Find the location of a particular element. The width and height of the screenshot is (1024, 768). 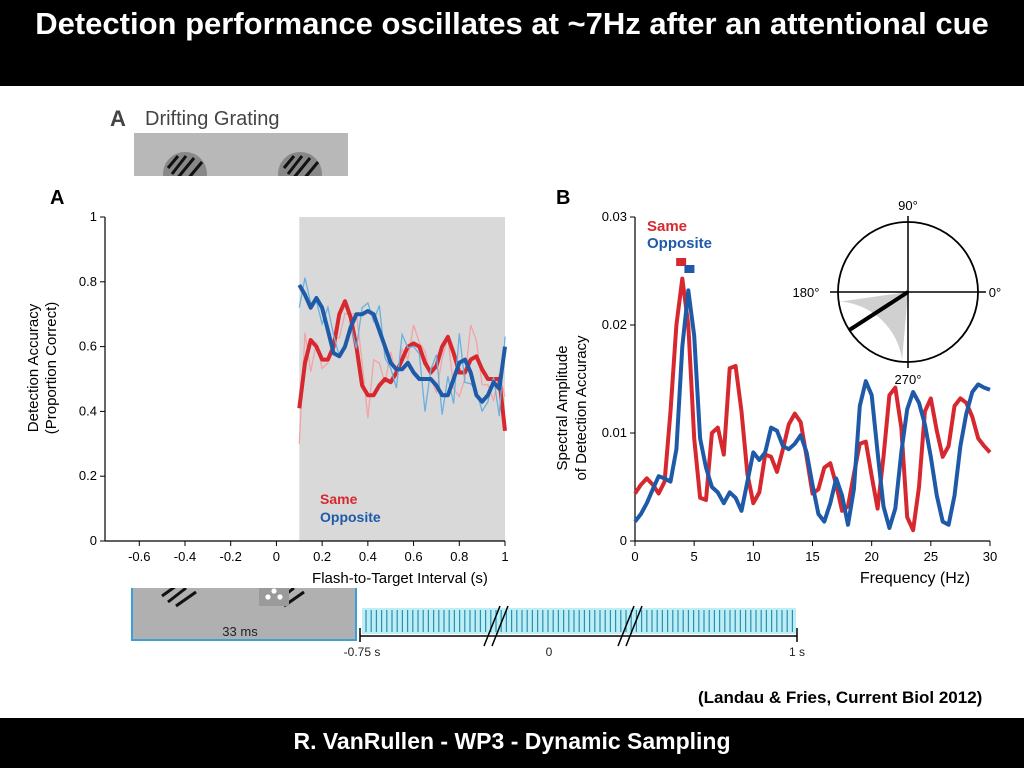

chart-b-lines is located at coordinates (812, 395).